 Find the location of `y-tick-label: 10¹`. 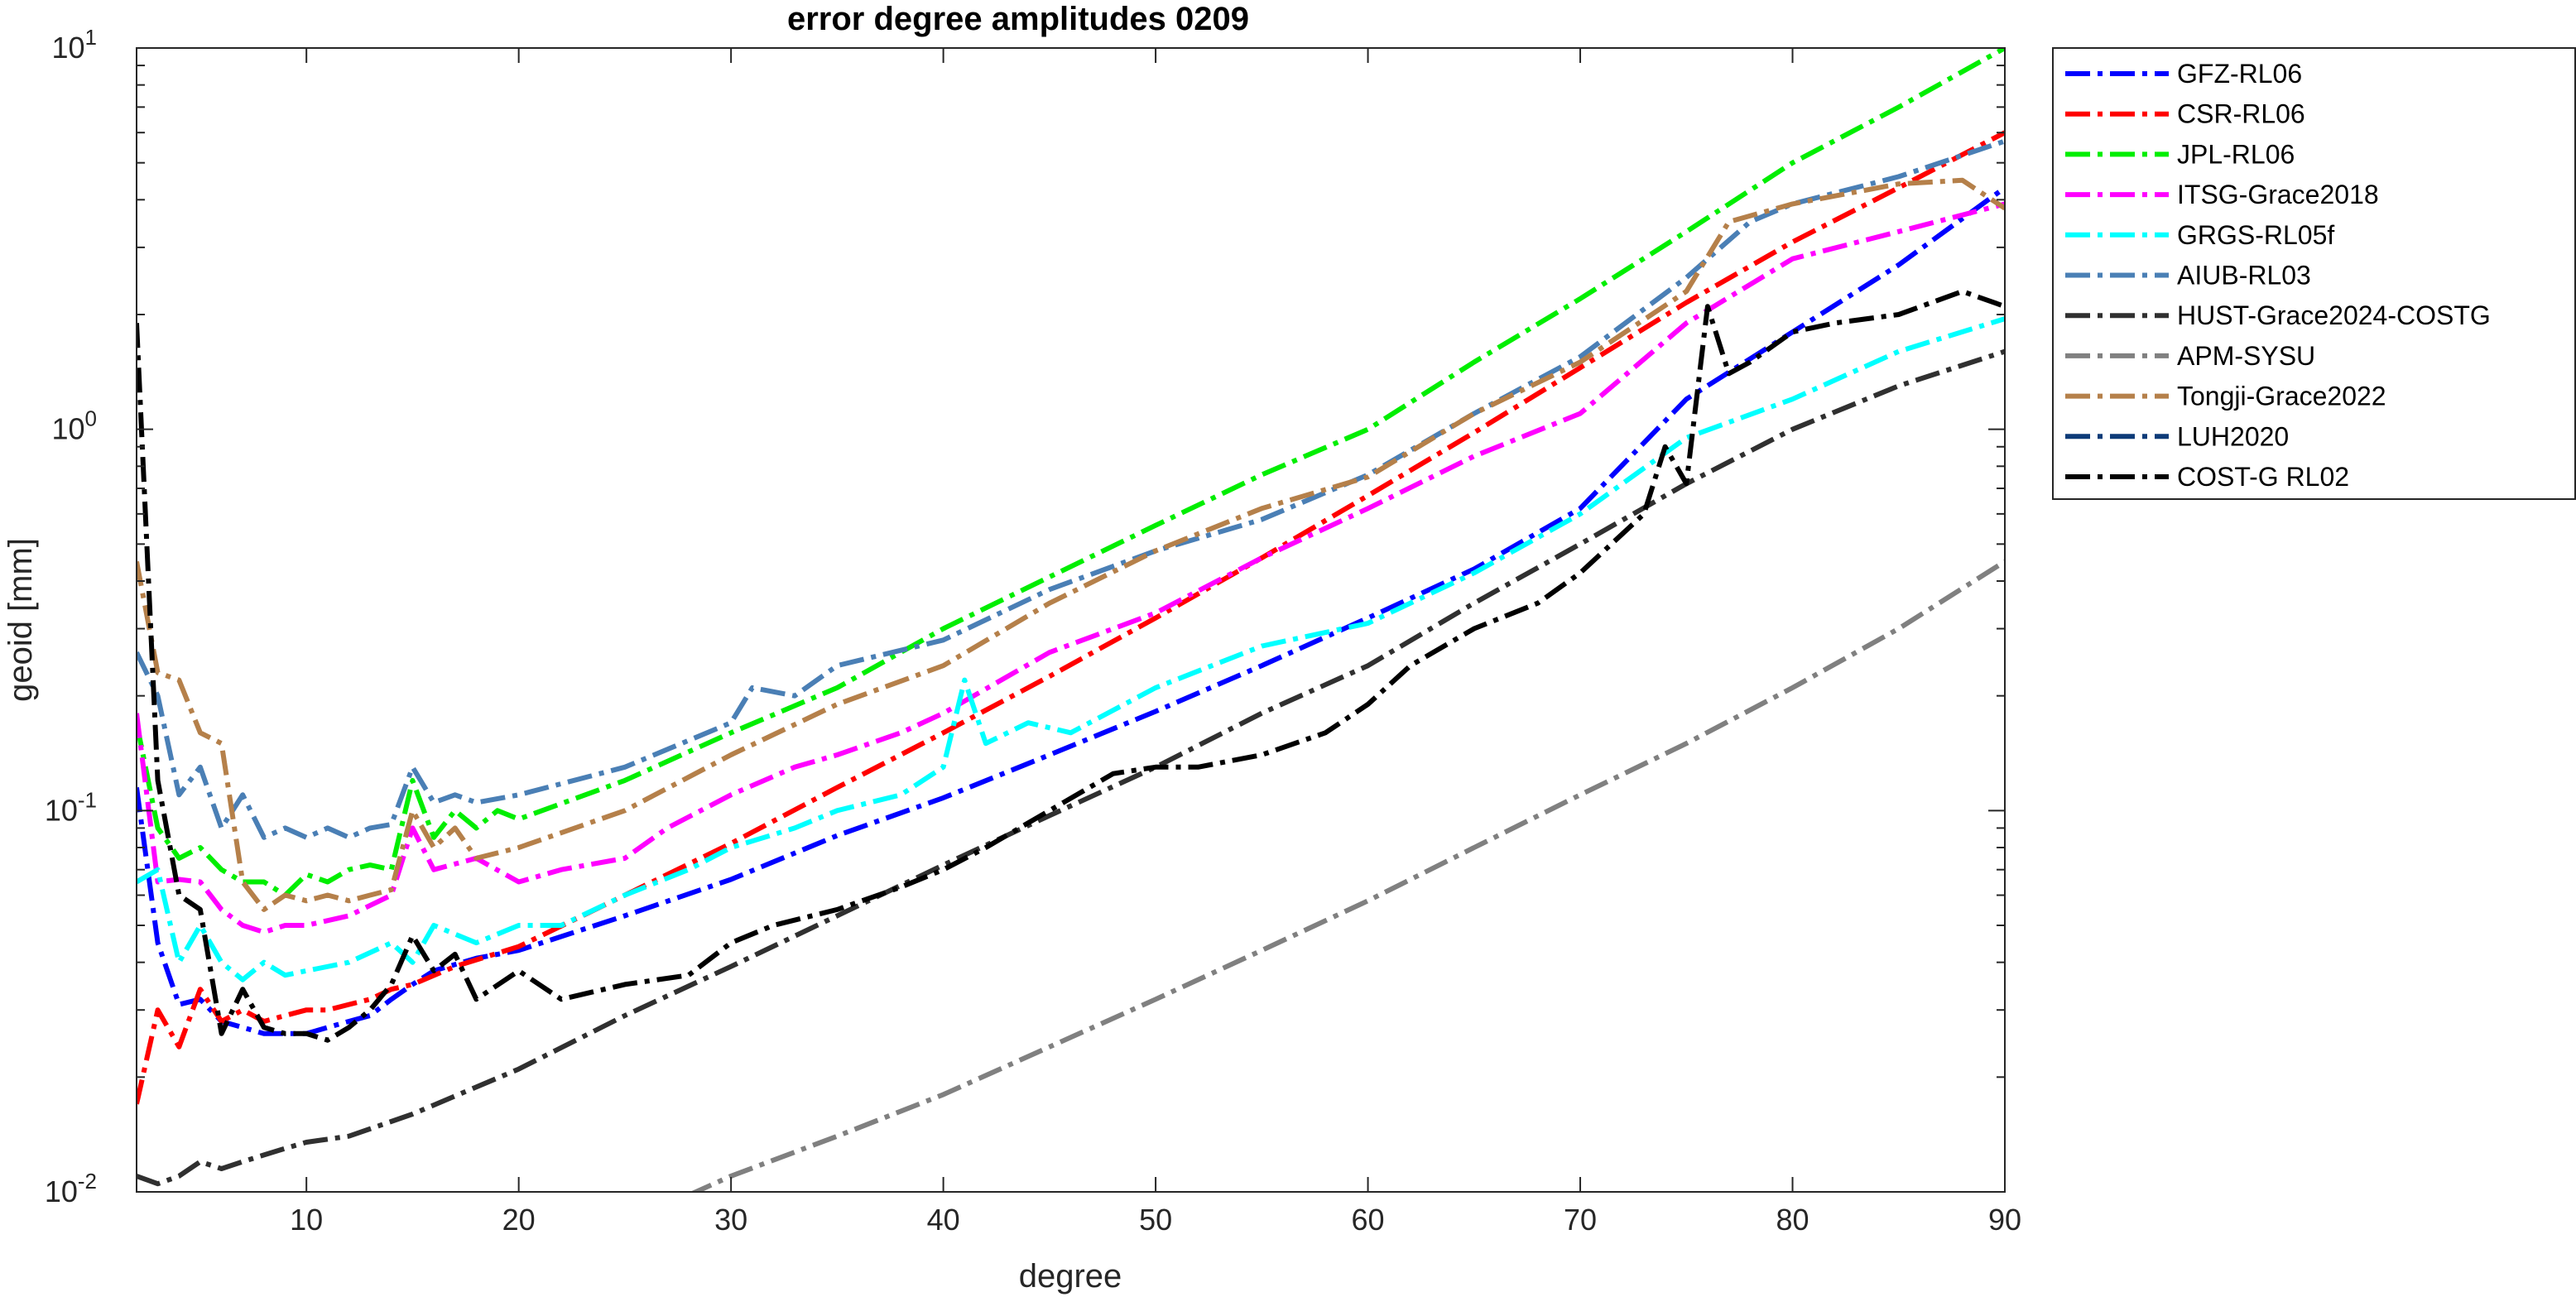

y-tick-label: 10¹ is located at coordinates (74, 45).